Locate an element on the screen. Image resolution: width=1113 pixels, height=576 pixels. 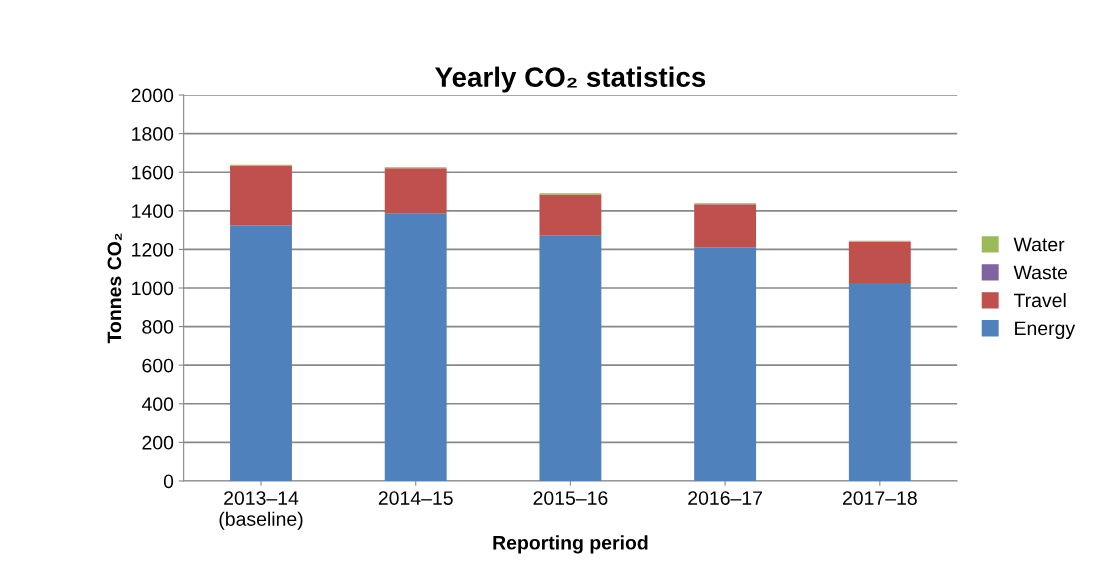
x-tick-label: 2017–18 is located at coordinates (879, 498).